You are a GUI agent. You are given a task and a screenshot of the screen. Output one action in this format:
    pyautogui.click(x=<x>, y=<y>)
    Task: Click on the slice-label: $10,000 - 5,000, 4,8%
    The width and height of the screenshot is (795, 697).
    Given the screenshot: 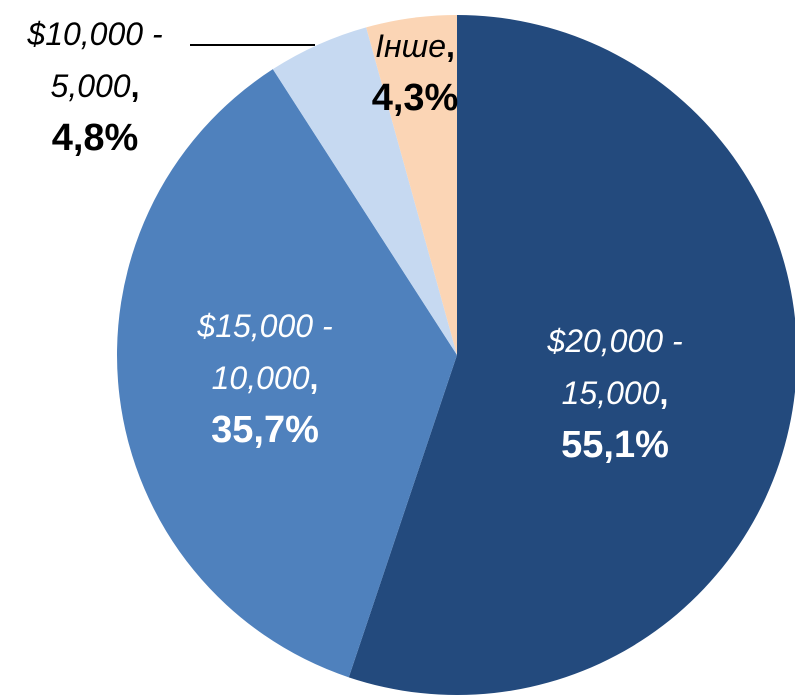 What is the action you would take?
    pyautogui.click(x=97, y=86)
    